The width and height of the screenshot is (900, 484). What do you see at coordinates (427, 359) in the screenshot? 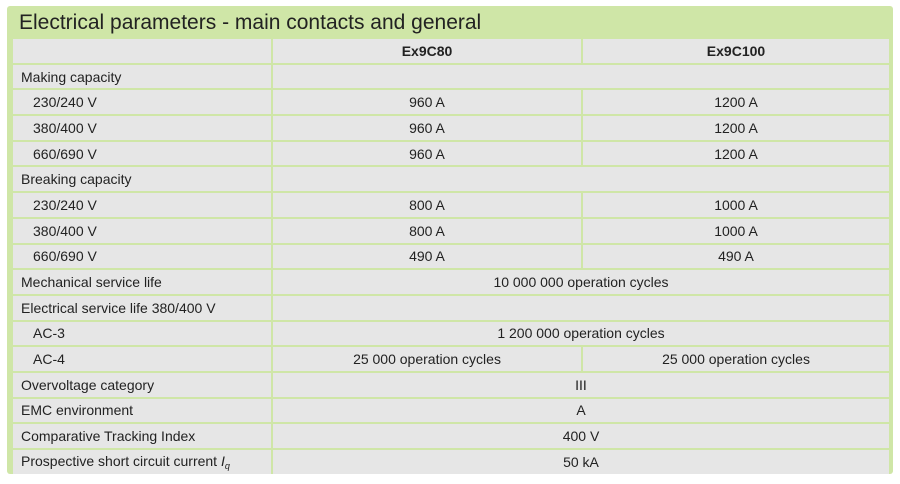
I see `row-value-ex9c80: 25 000 operation cycles` at bounding box center [427, 359].